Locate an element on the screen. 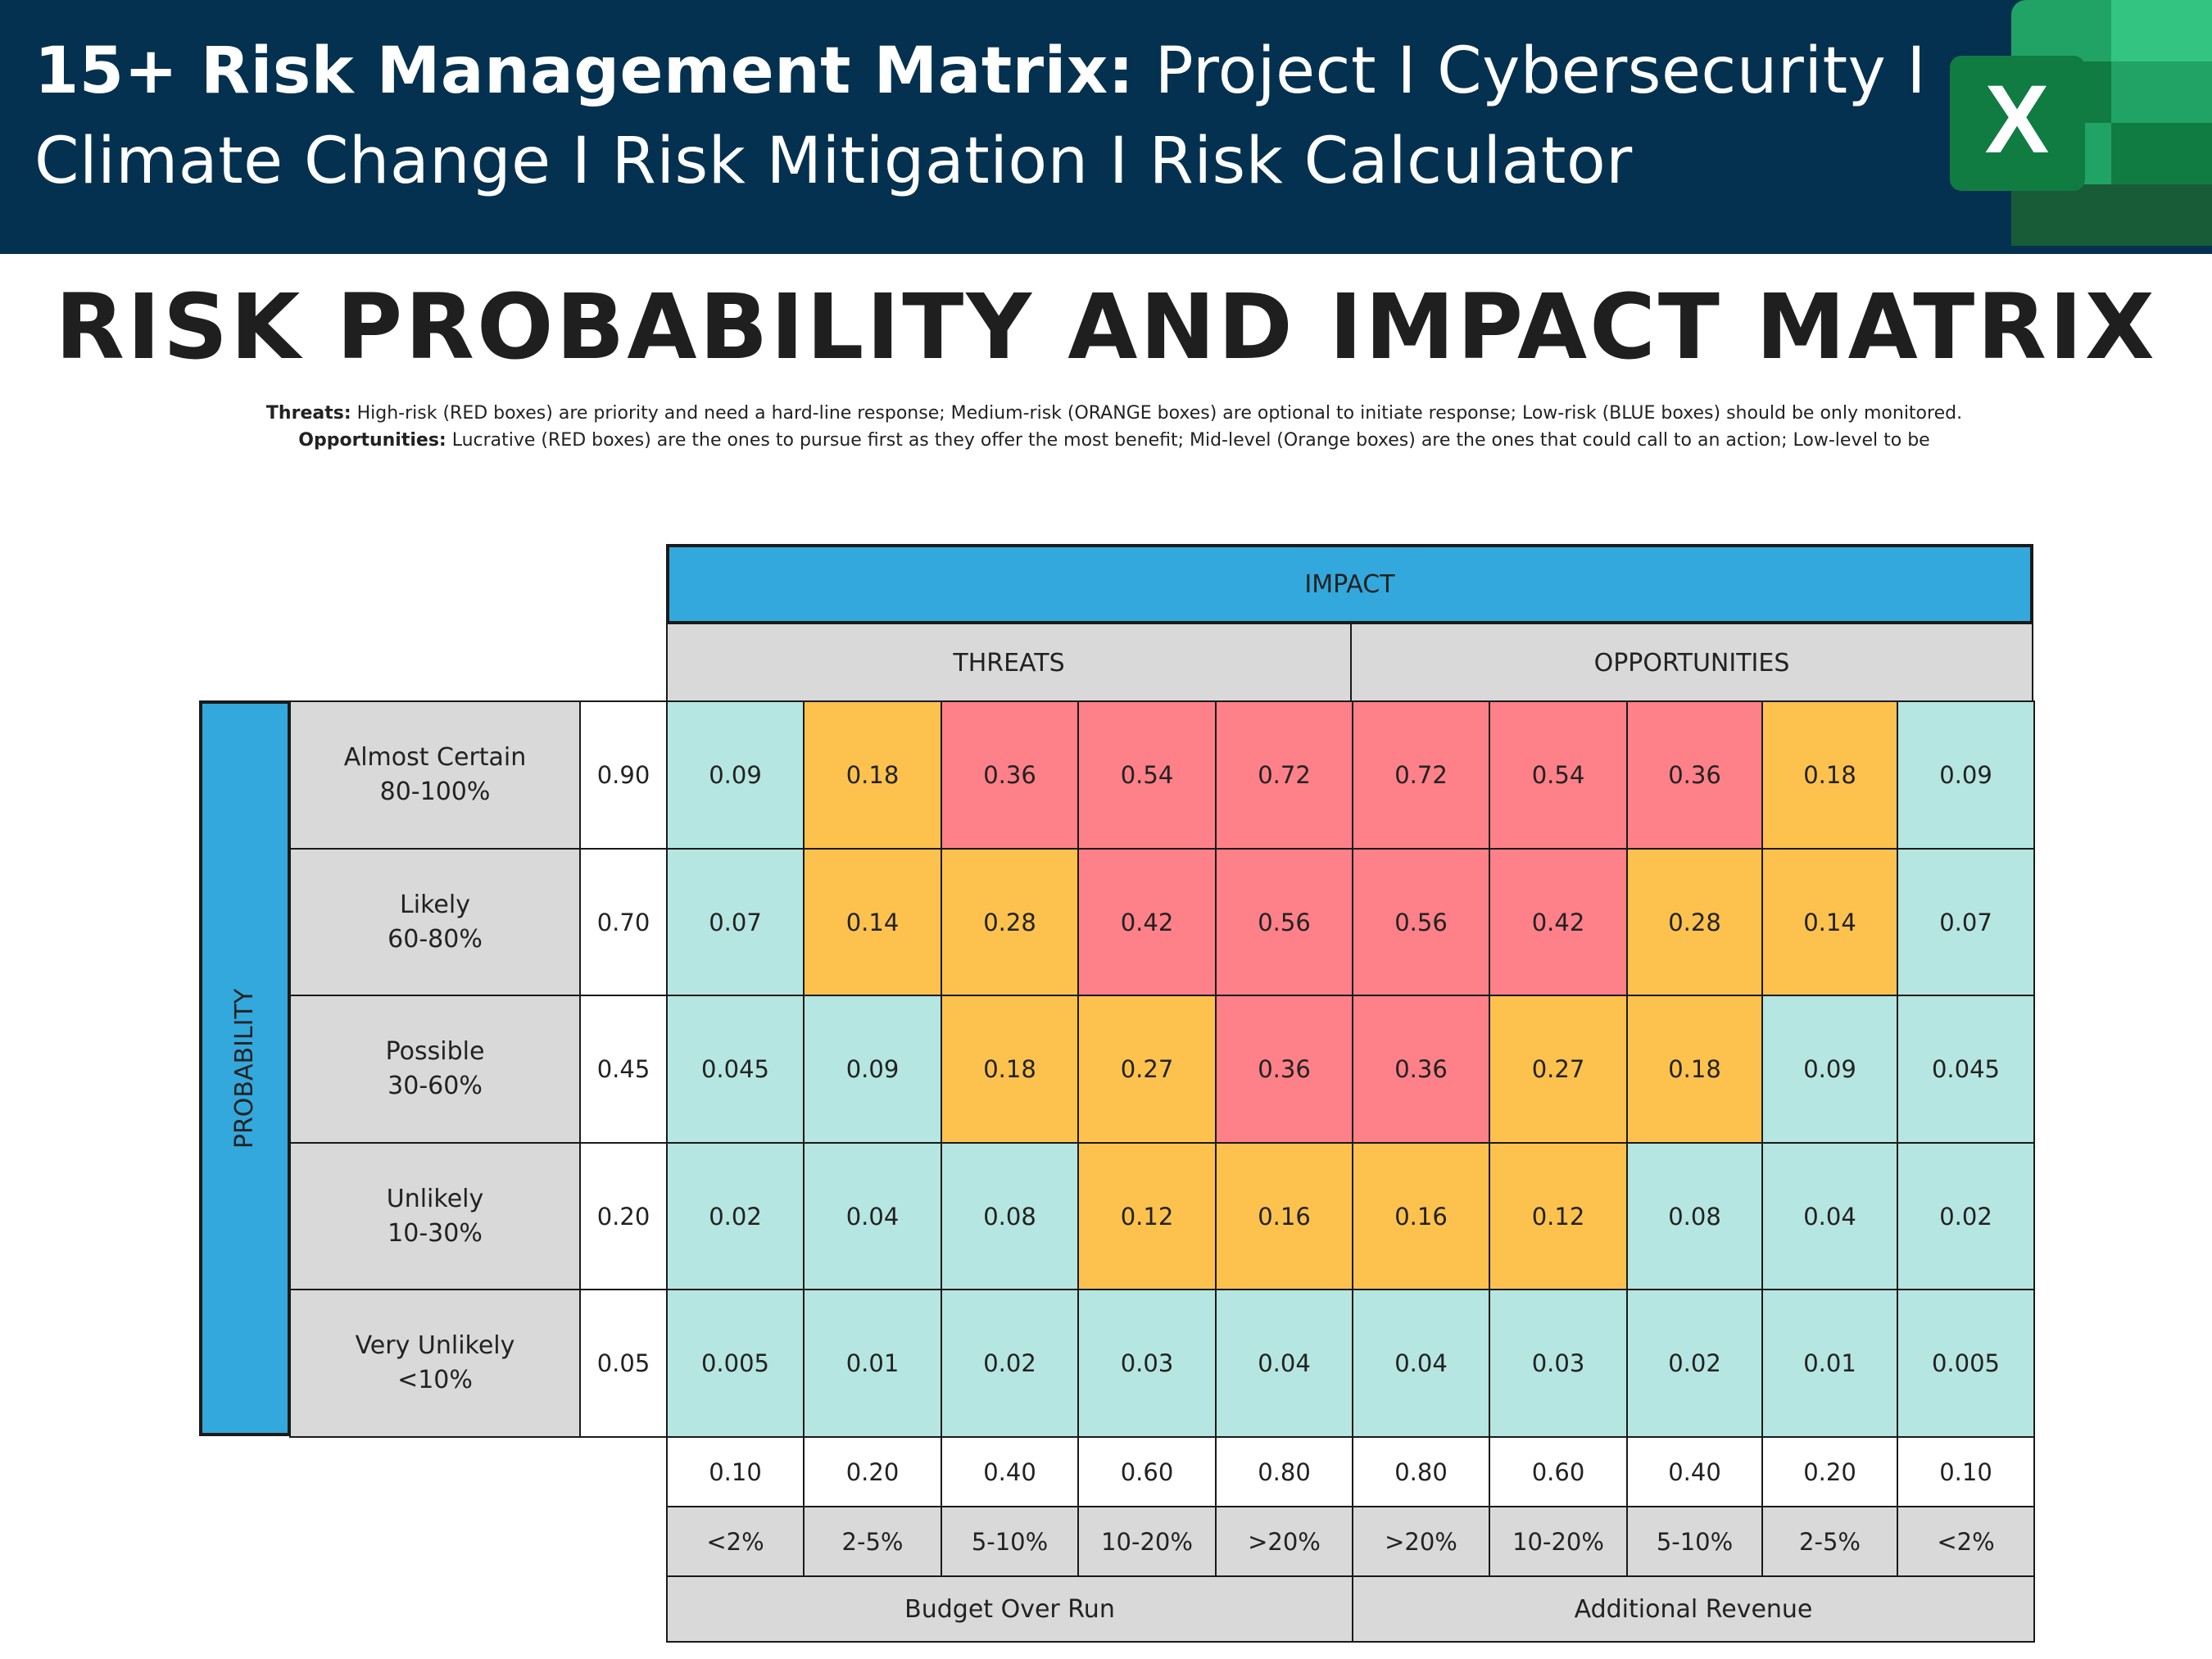 The height and width of the screenshot is (1659, 2212). banner-title-bold: 15+ Risk Management Matrix: is located at coordinates (584, 71).